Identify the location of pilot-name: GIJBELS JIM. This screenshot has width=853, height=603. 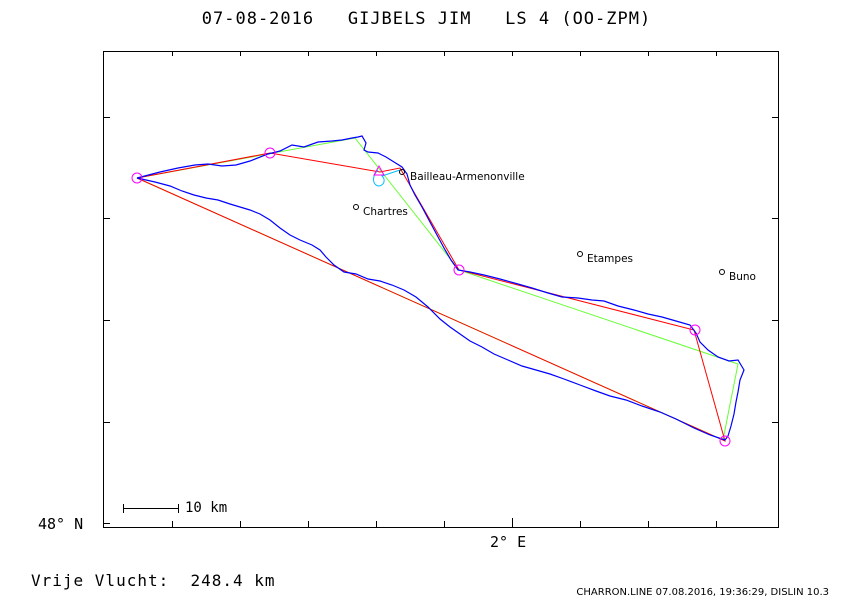
(409, 19).